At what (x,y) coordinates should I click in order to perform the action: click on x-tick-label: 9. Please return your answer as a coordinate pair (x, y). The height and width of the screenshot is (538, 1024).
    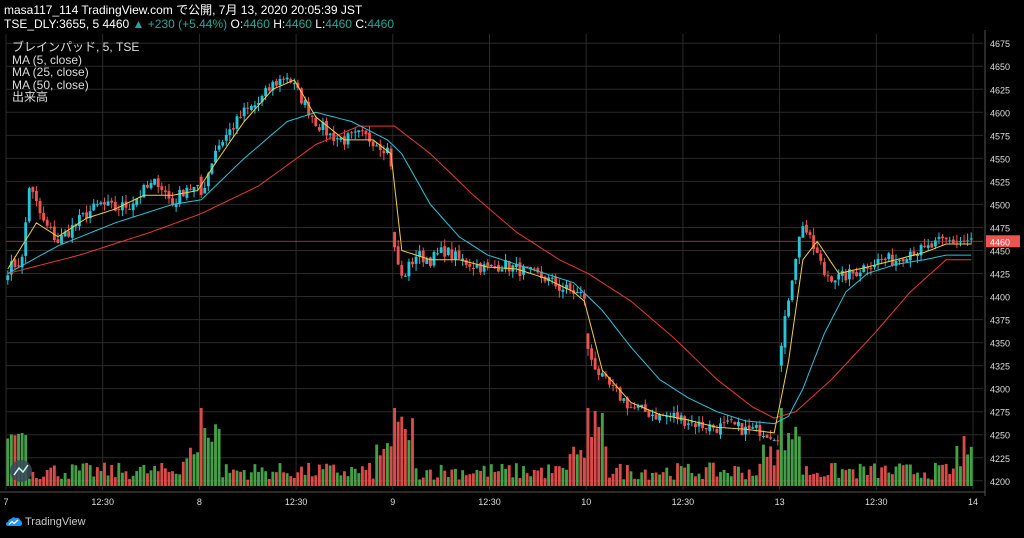
    Looking at the image, I should click on (392, 502).